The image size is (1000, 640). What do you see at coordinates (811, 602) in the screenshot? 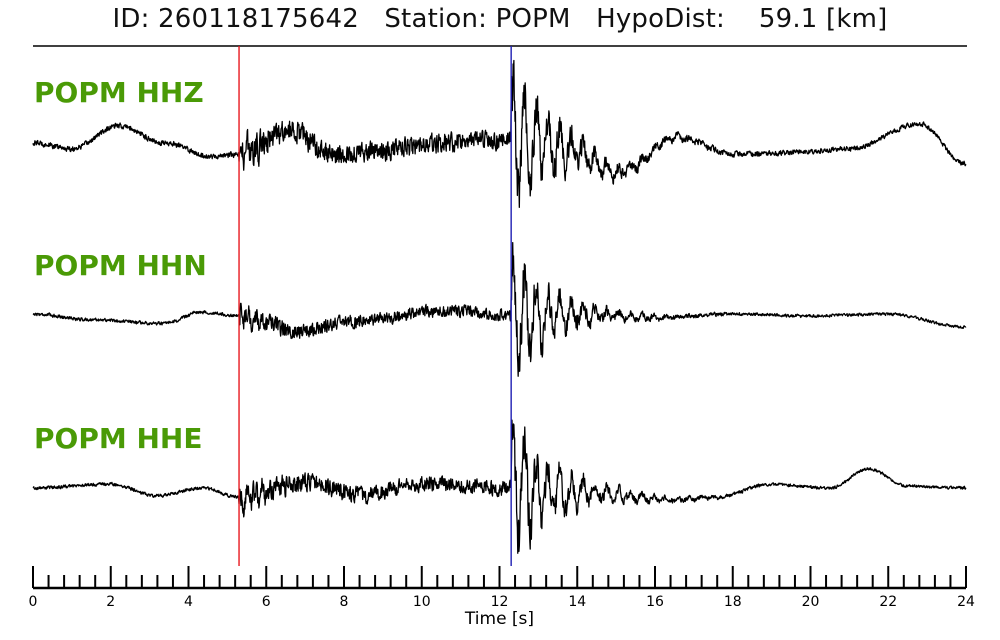
I see `tick-label: 20` at bounding box center [811, 602].